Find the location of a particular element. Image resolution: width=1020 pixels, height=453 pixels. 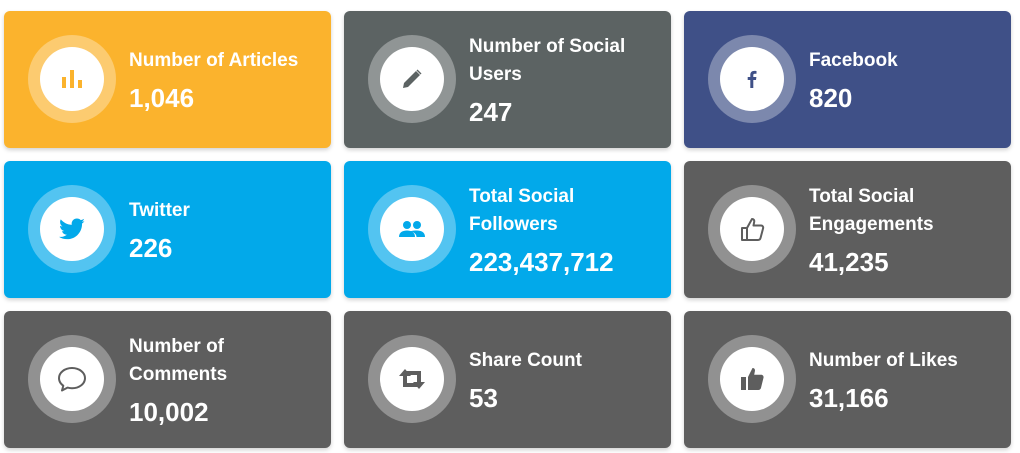

stat-label: Number of Likes is located at coordinates (883, 360).